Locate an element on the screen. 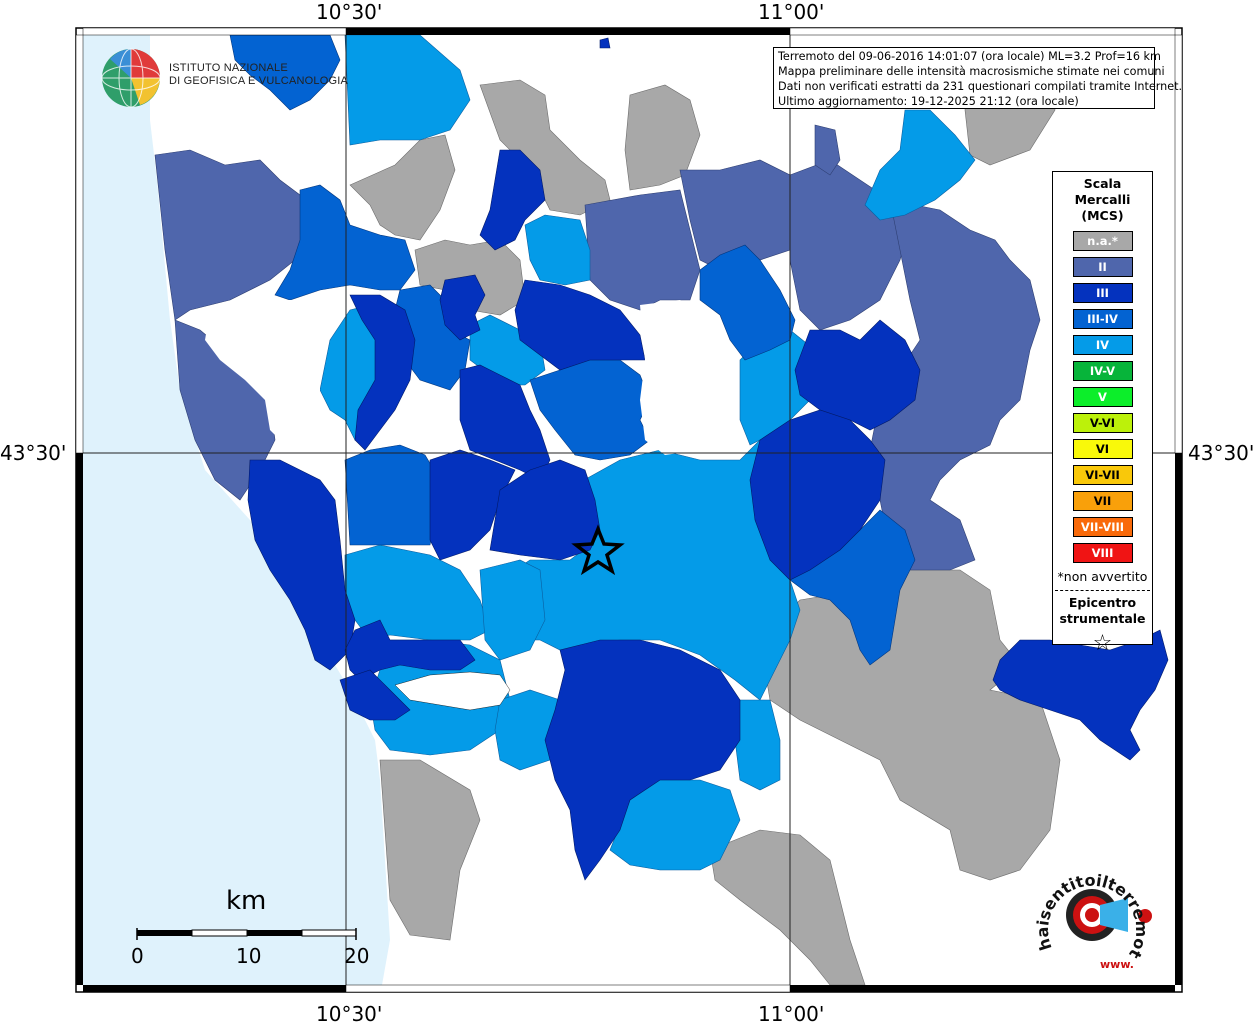 The image size is (1255, 1026). legend-item: VII-VIII is located at coordinates (1102, 527).